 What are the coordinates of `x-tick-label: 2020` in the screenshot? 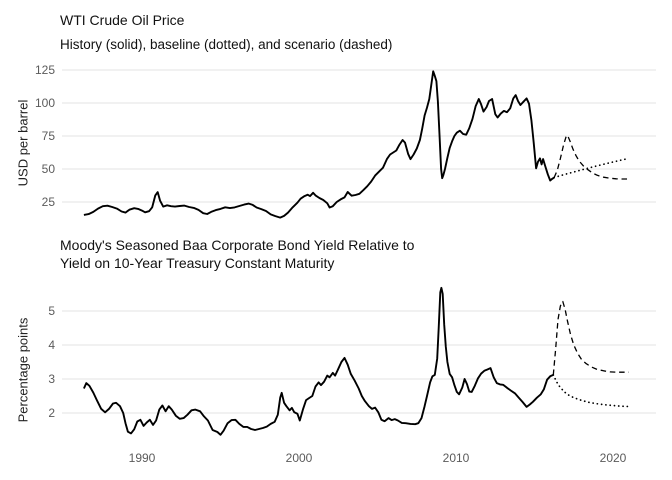 It's located at (613, 458).